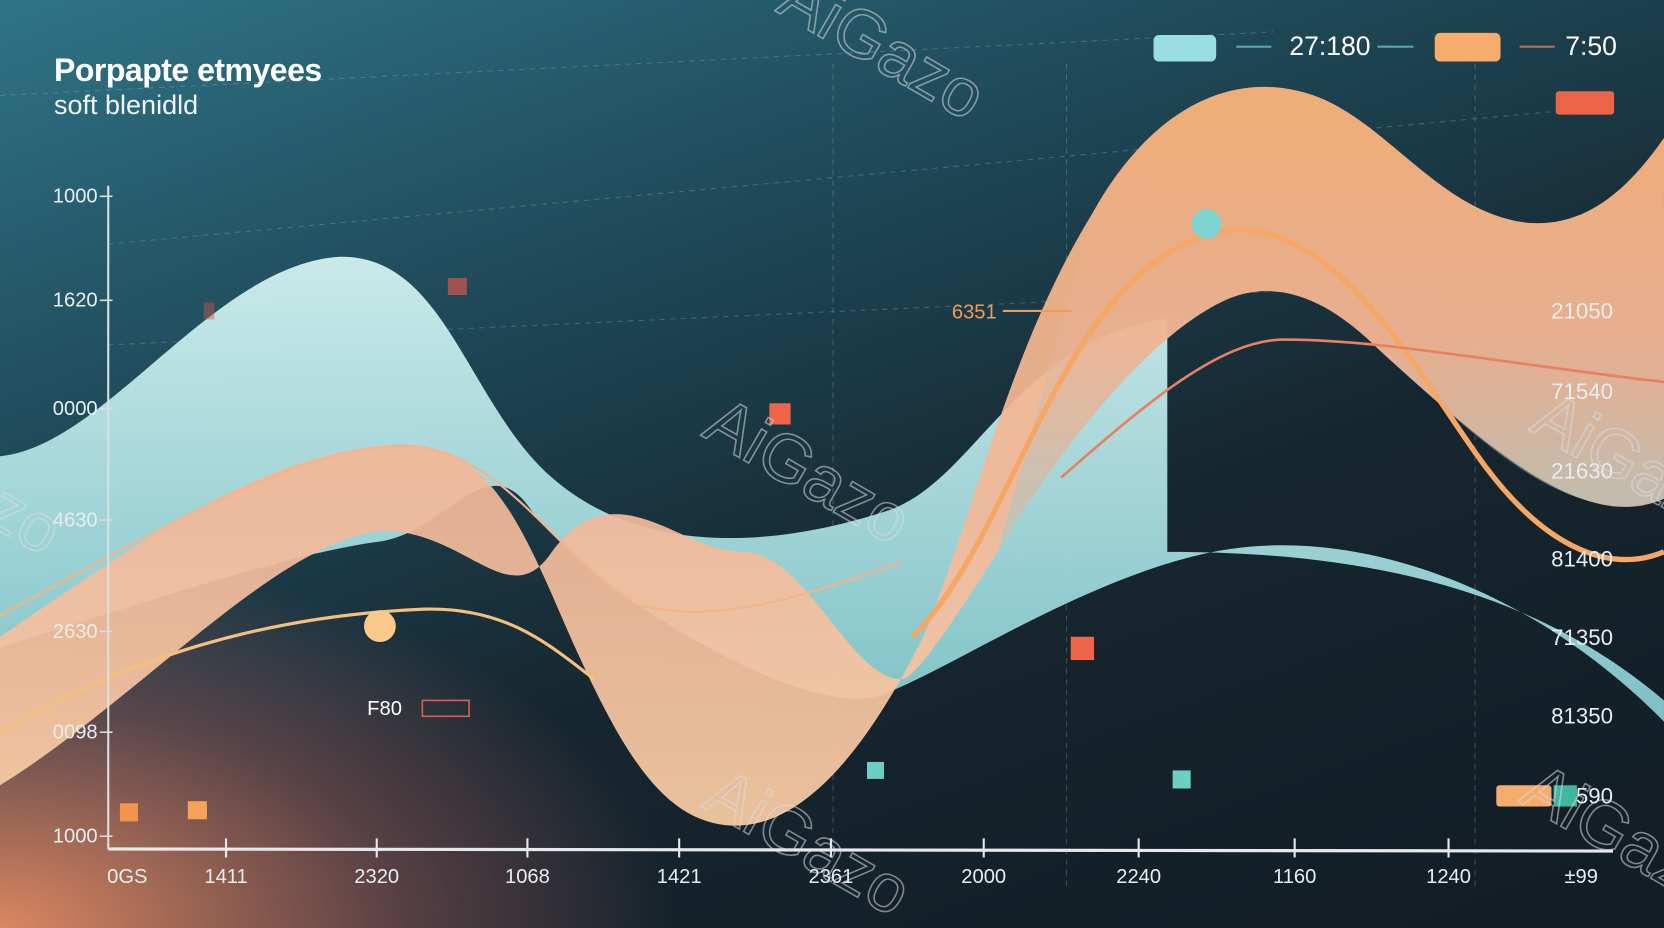 This screenshot has height=928, width=1664. Describe the element at coordinates (1138, 877) in the screenshot. I see `x-tick-label: 2240` at that location.